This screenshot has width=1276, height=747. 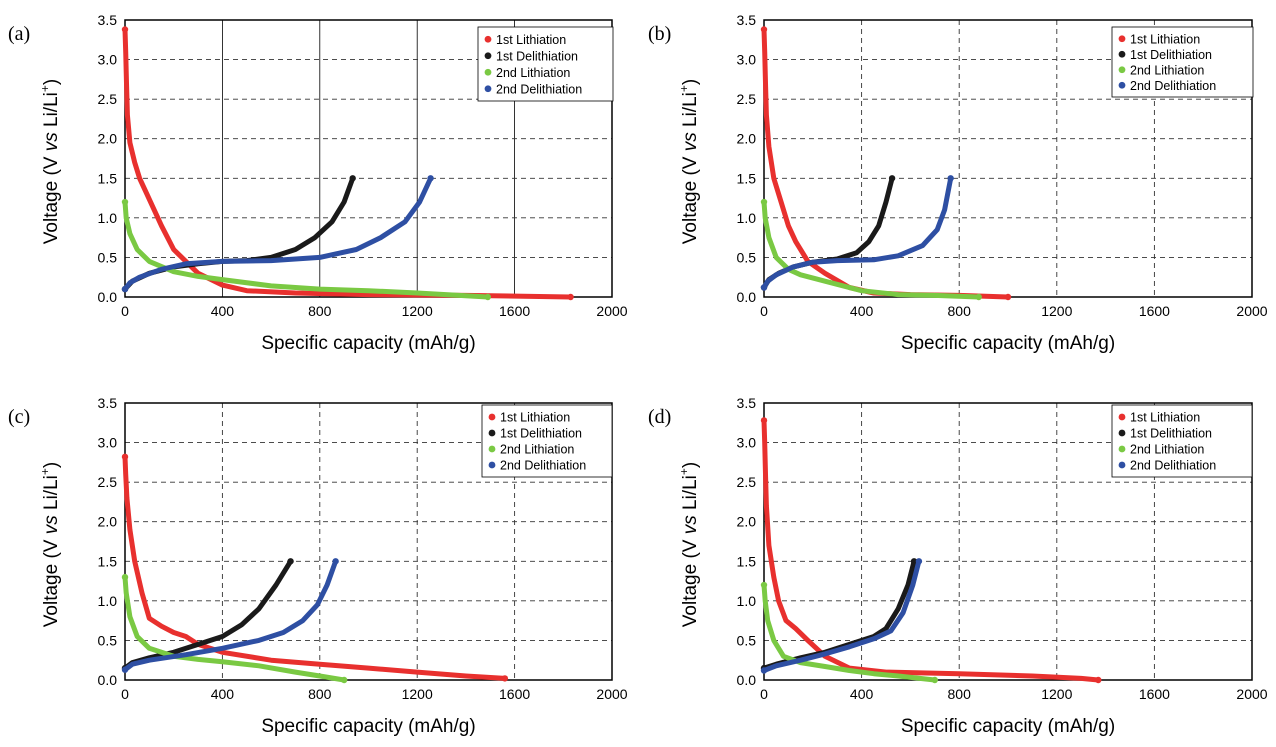 What do you see at coordinates (1056, 311) in the screenshot?
I see `x-tick-label: 1200` at bounding box center [1056, 311].